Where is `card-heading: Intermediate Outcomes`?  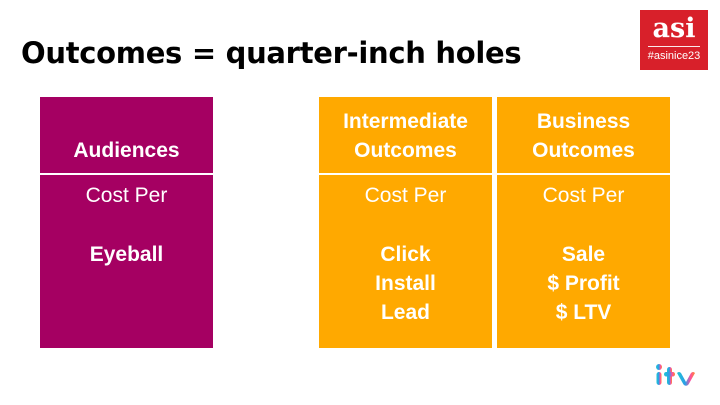
card-heading: Intermediate Outcomes is located at coordinates (405, 135).